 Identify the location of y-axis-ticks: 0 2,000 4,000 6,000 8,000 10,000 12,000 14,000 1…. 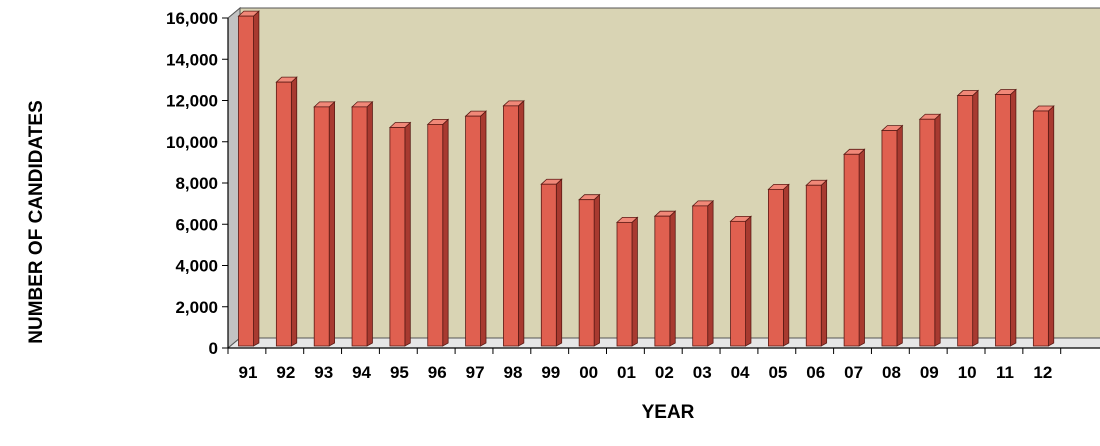
(197, 183).